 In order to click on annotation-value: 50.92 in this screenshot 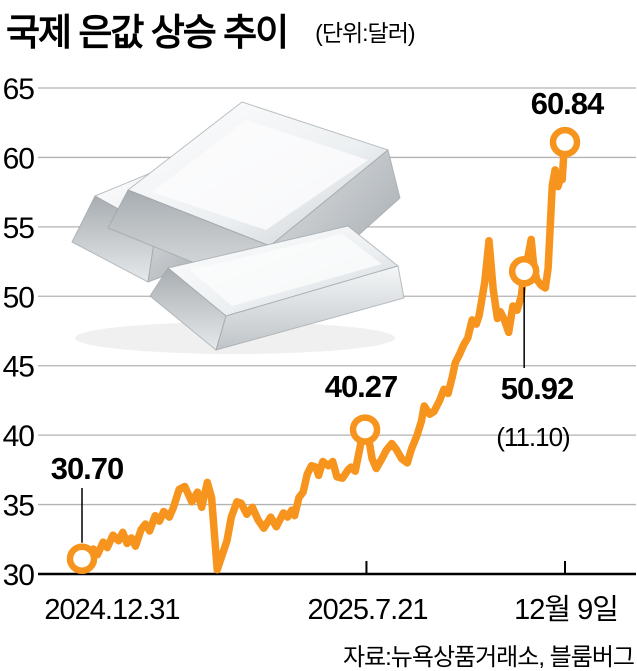, I will do `click(537, 388)`.